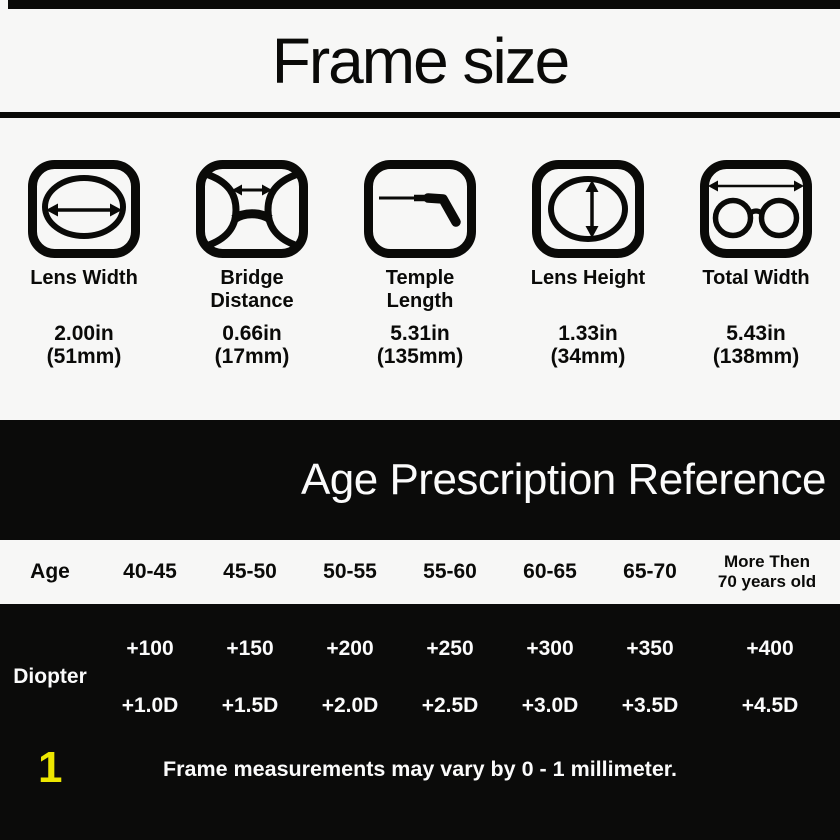  I want to click on measurement-temple-length: Temple Length 5.31in (135mm), so click(420, 290).